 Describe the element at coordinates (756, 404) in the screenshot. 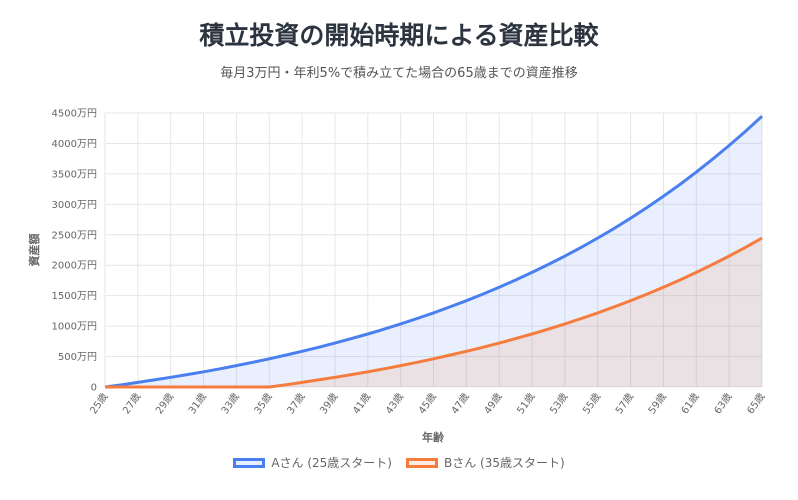

I see `x-tick-label: 65歳` at that location.